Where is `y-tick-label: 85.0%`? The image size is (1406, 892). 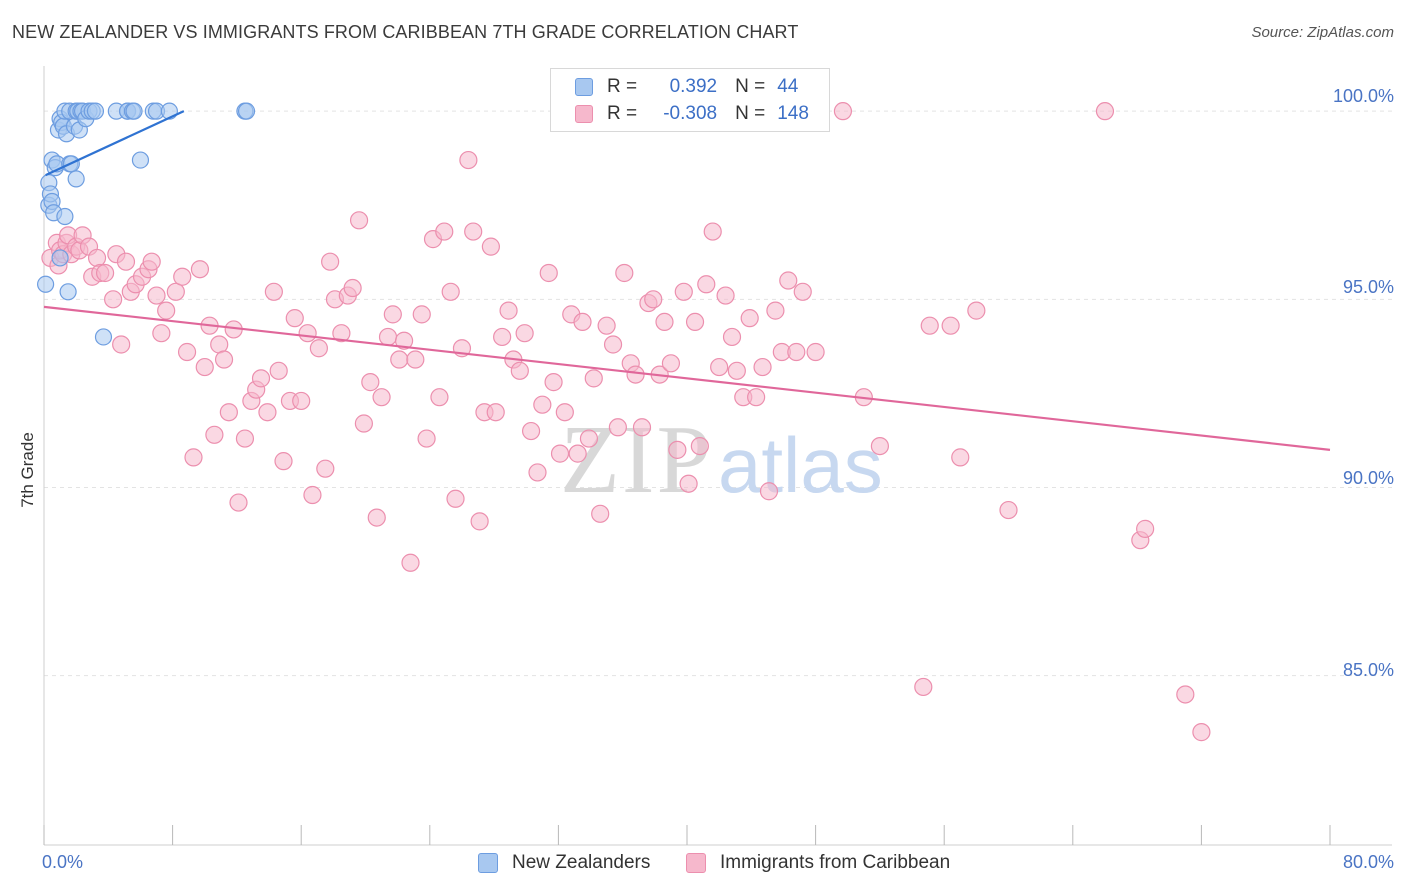 y-tick-label: 85.0% is located at coordinates (1368, 670).